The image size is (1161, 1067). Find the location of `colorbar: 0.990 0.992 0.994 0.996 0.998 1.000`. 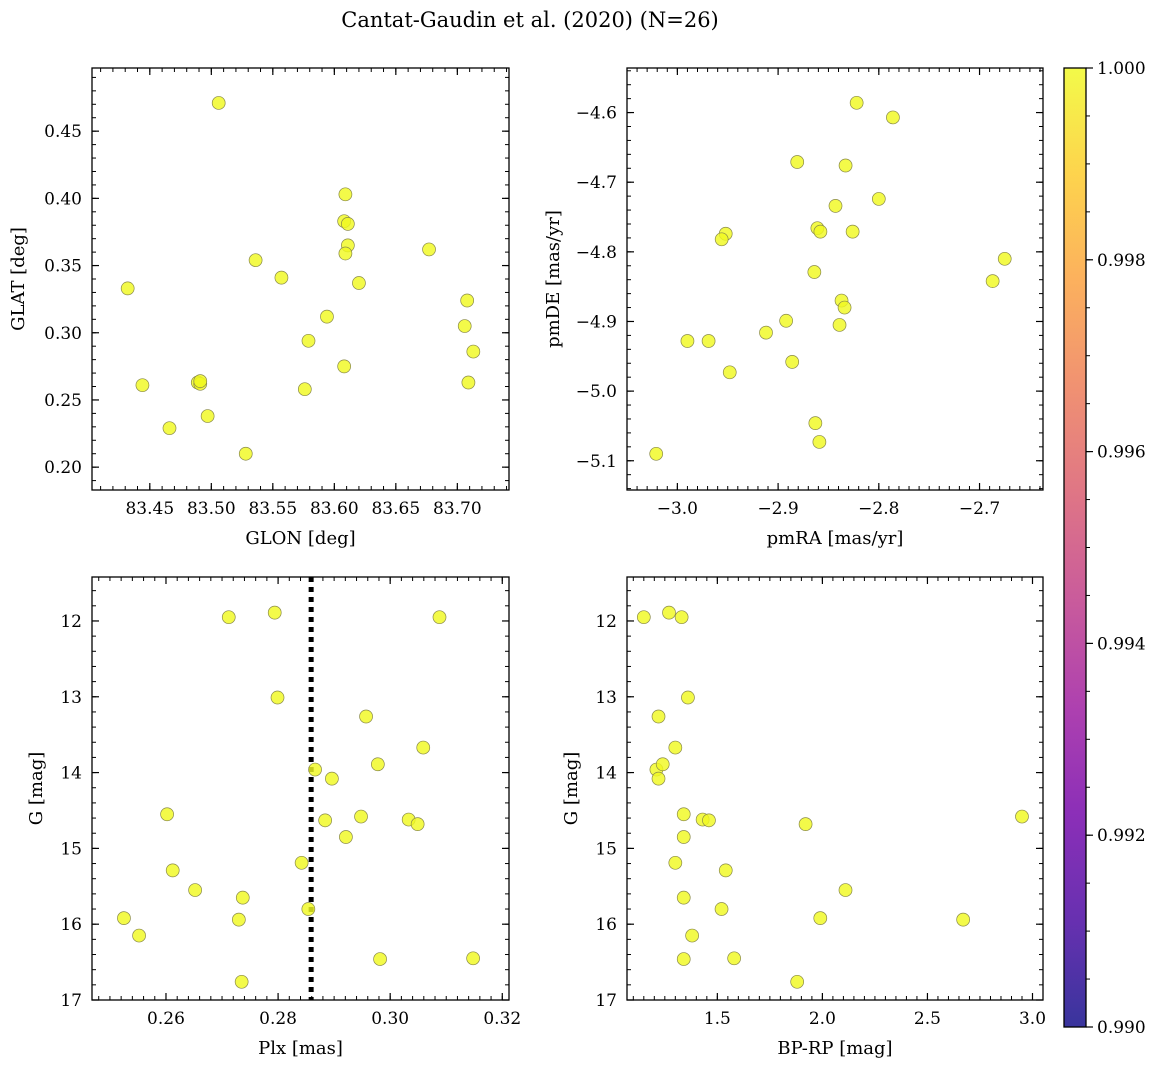

colorbar: 0.990 0.992 0.994 0.996 0.998 1.000 is located at coordinates (1104, 548).